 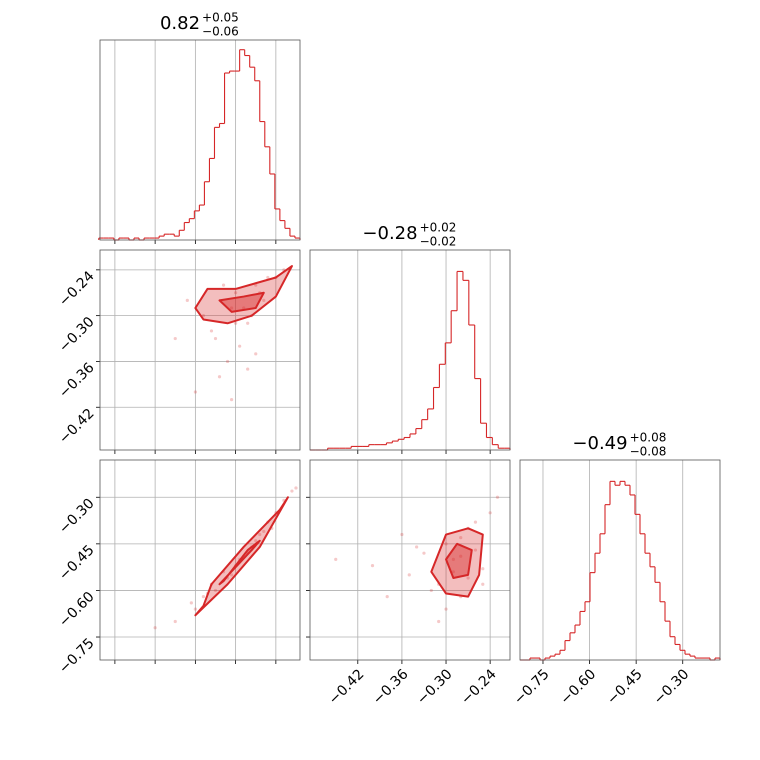 I want to click on x-tick-label: −0.60, so click(x=579, y=687).